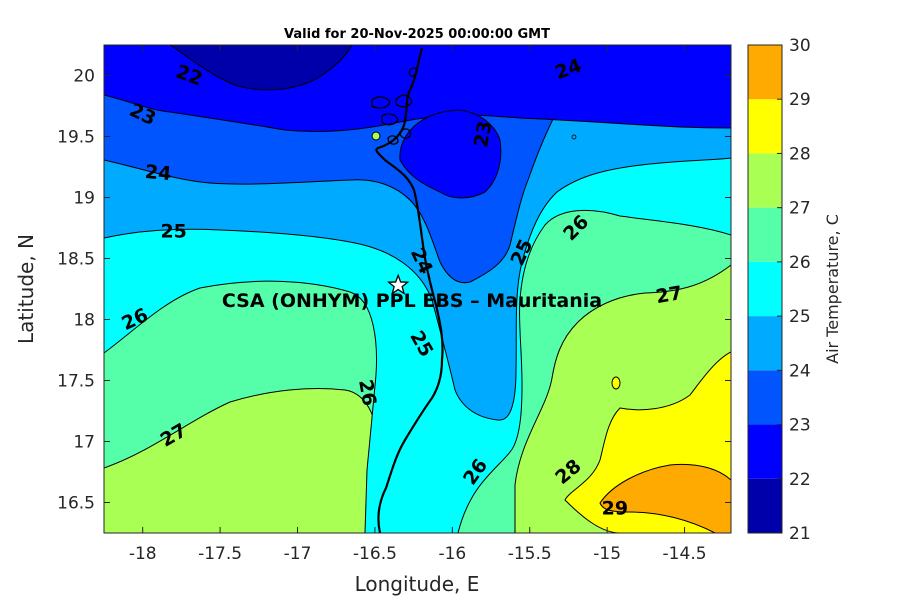  What do you see at coordinates (800, 154) in the screenshot?
I see `colorbar-tick-label: 28` at bounding box center [800, 154].